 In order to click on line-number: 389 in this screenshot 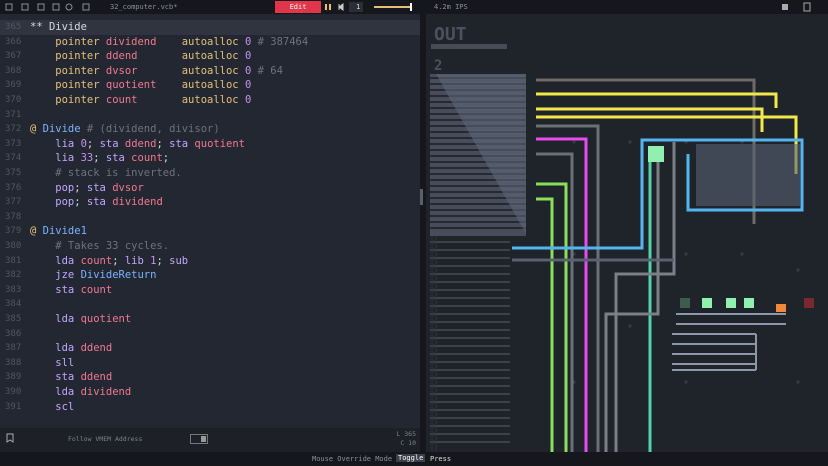, I will do `click(13, 377)`.